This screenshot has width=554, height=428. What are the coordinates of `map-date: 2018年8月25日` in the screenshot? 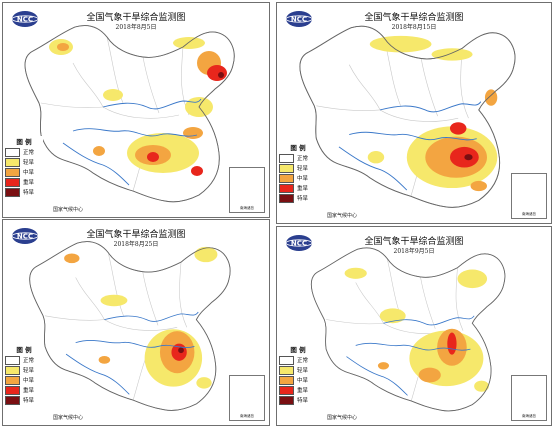 It's located at (136, 244).